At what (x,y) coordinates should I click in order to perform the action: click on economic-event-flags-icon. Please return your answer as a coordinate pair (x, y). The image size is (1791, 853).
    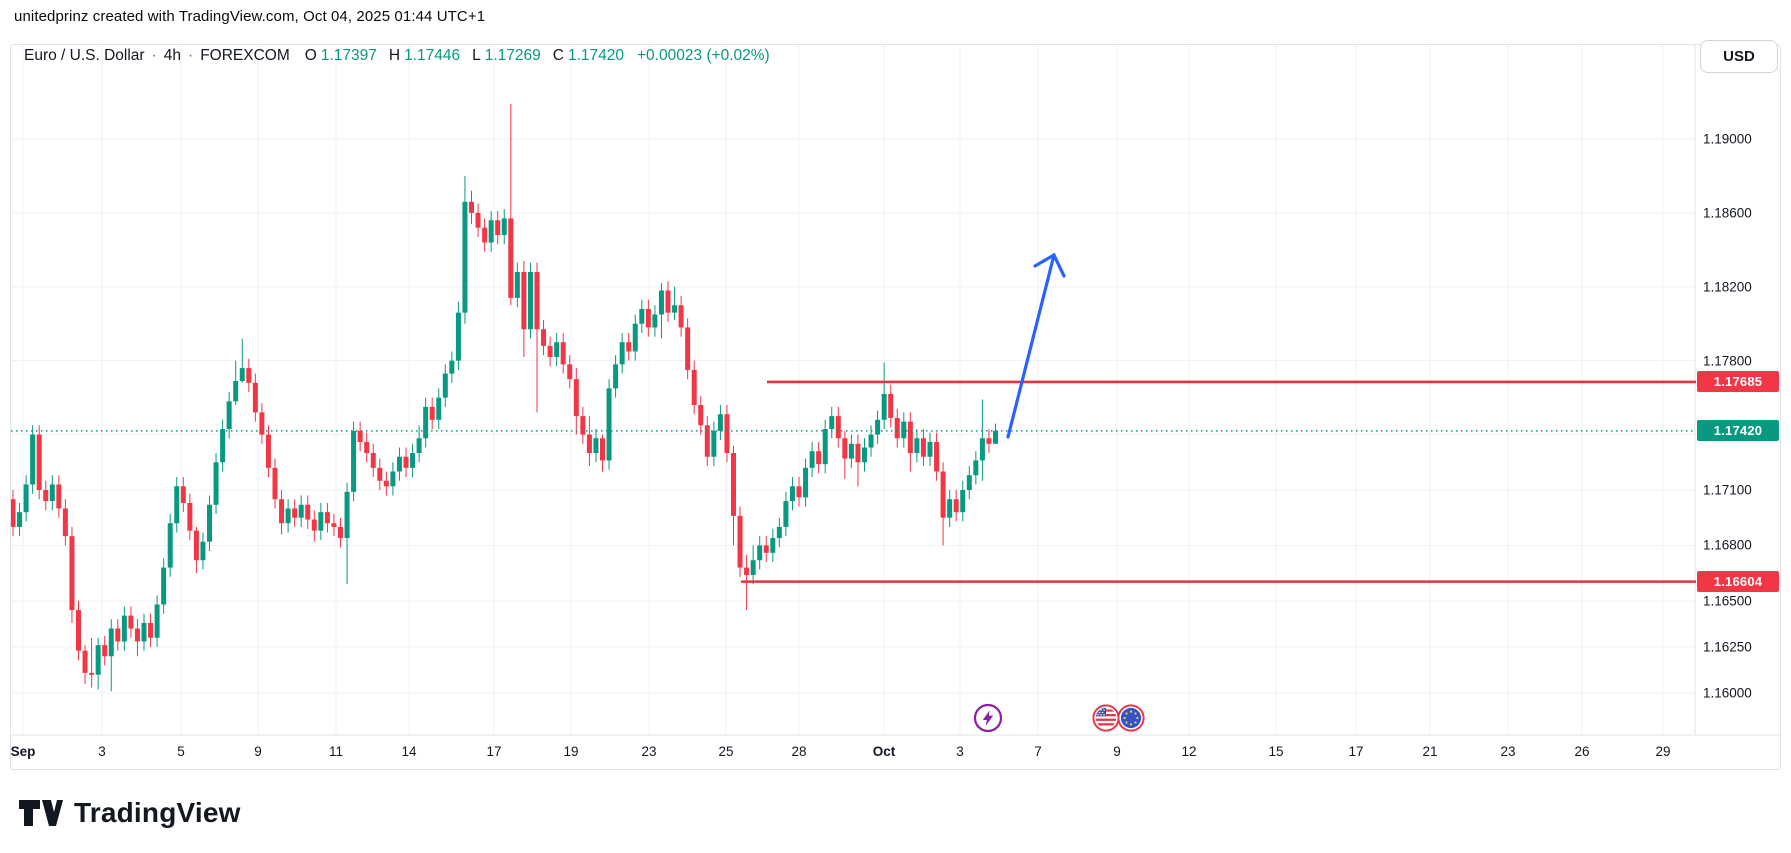
    Looking at the image, I should click on (1120, 720).